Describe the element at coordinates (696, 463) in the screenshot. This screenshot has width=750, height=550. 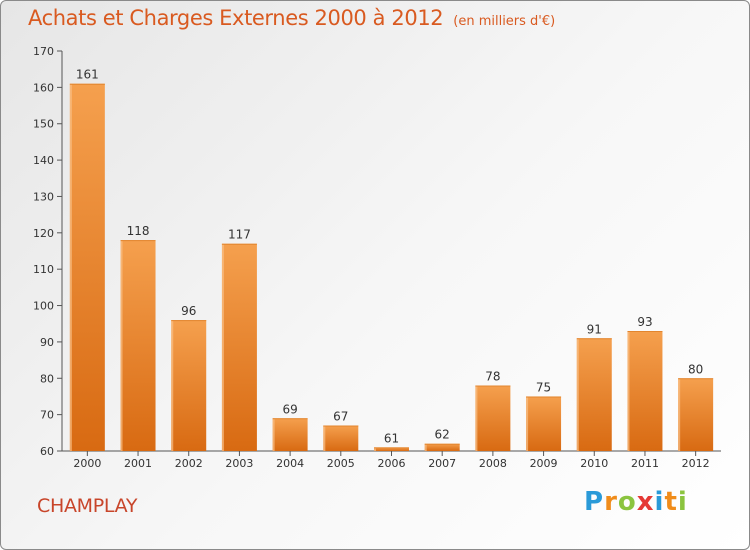
I see `x-tick-label: 2012` at that location.